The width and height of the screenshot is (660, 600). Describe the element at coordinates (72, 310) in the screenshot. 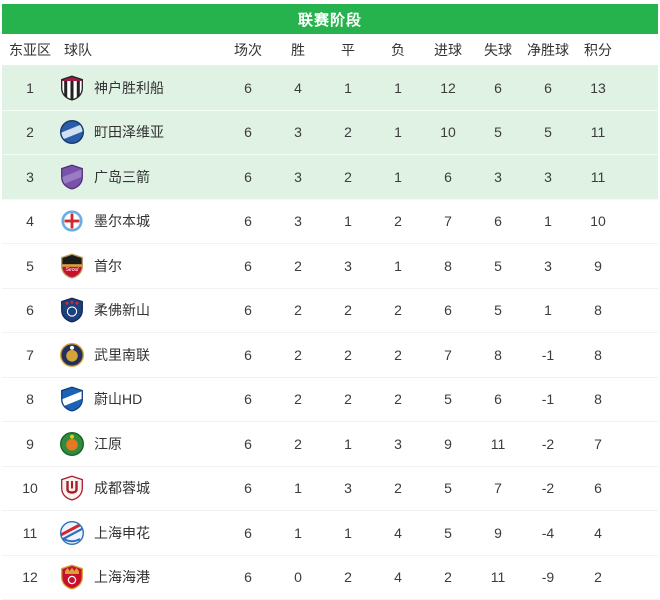

I see `johor-crest-icon` at that location.